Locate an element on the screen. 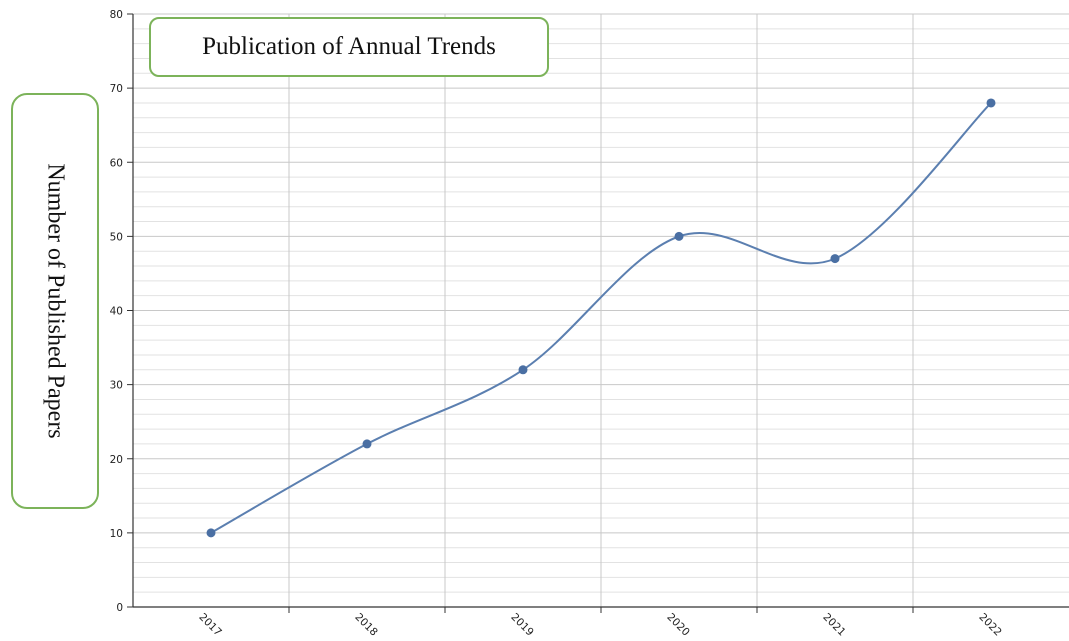 Image resolution: width=1069 pixels, height=641 pixels. x-tick-label: 2020 is located at coordinates (677, 624).